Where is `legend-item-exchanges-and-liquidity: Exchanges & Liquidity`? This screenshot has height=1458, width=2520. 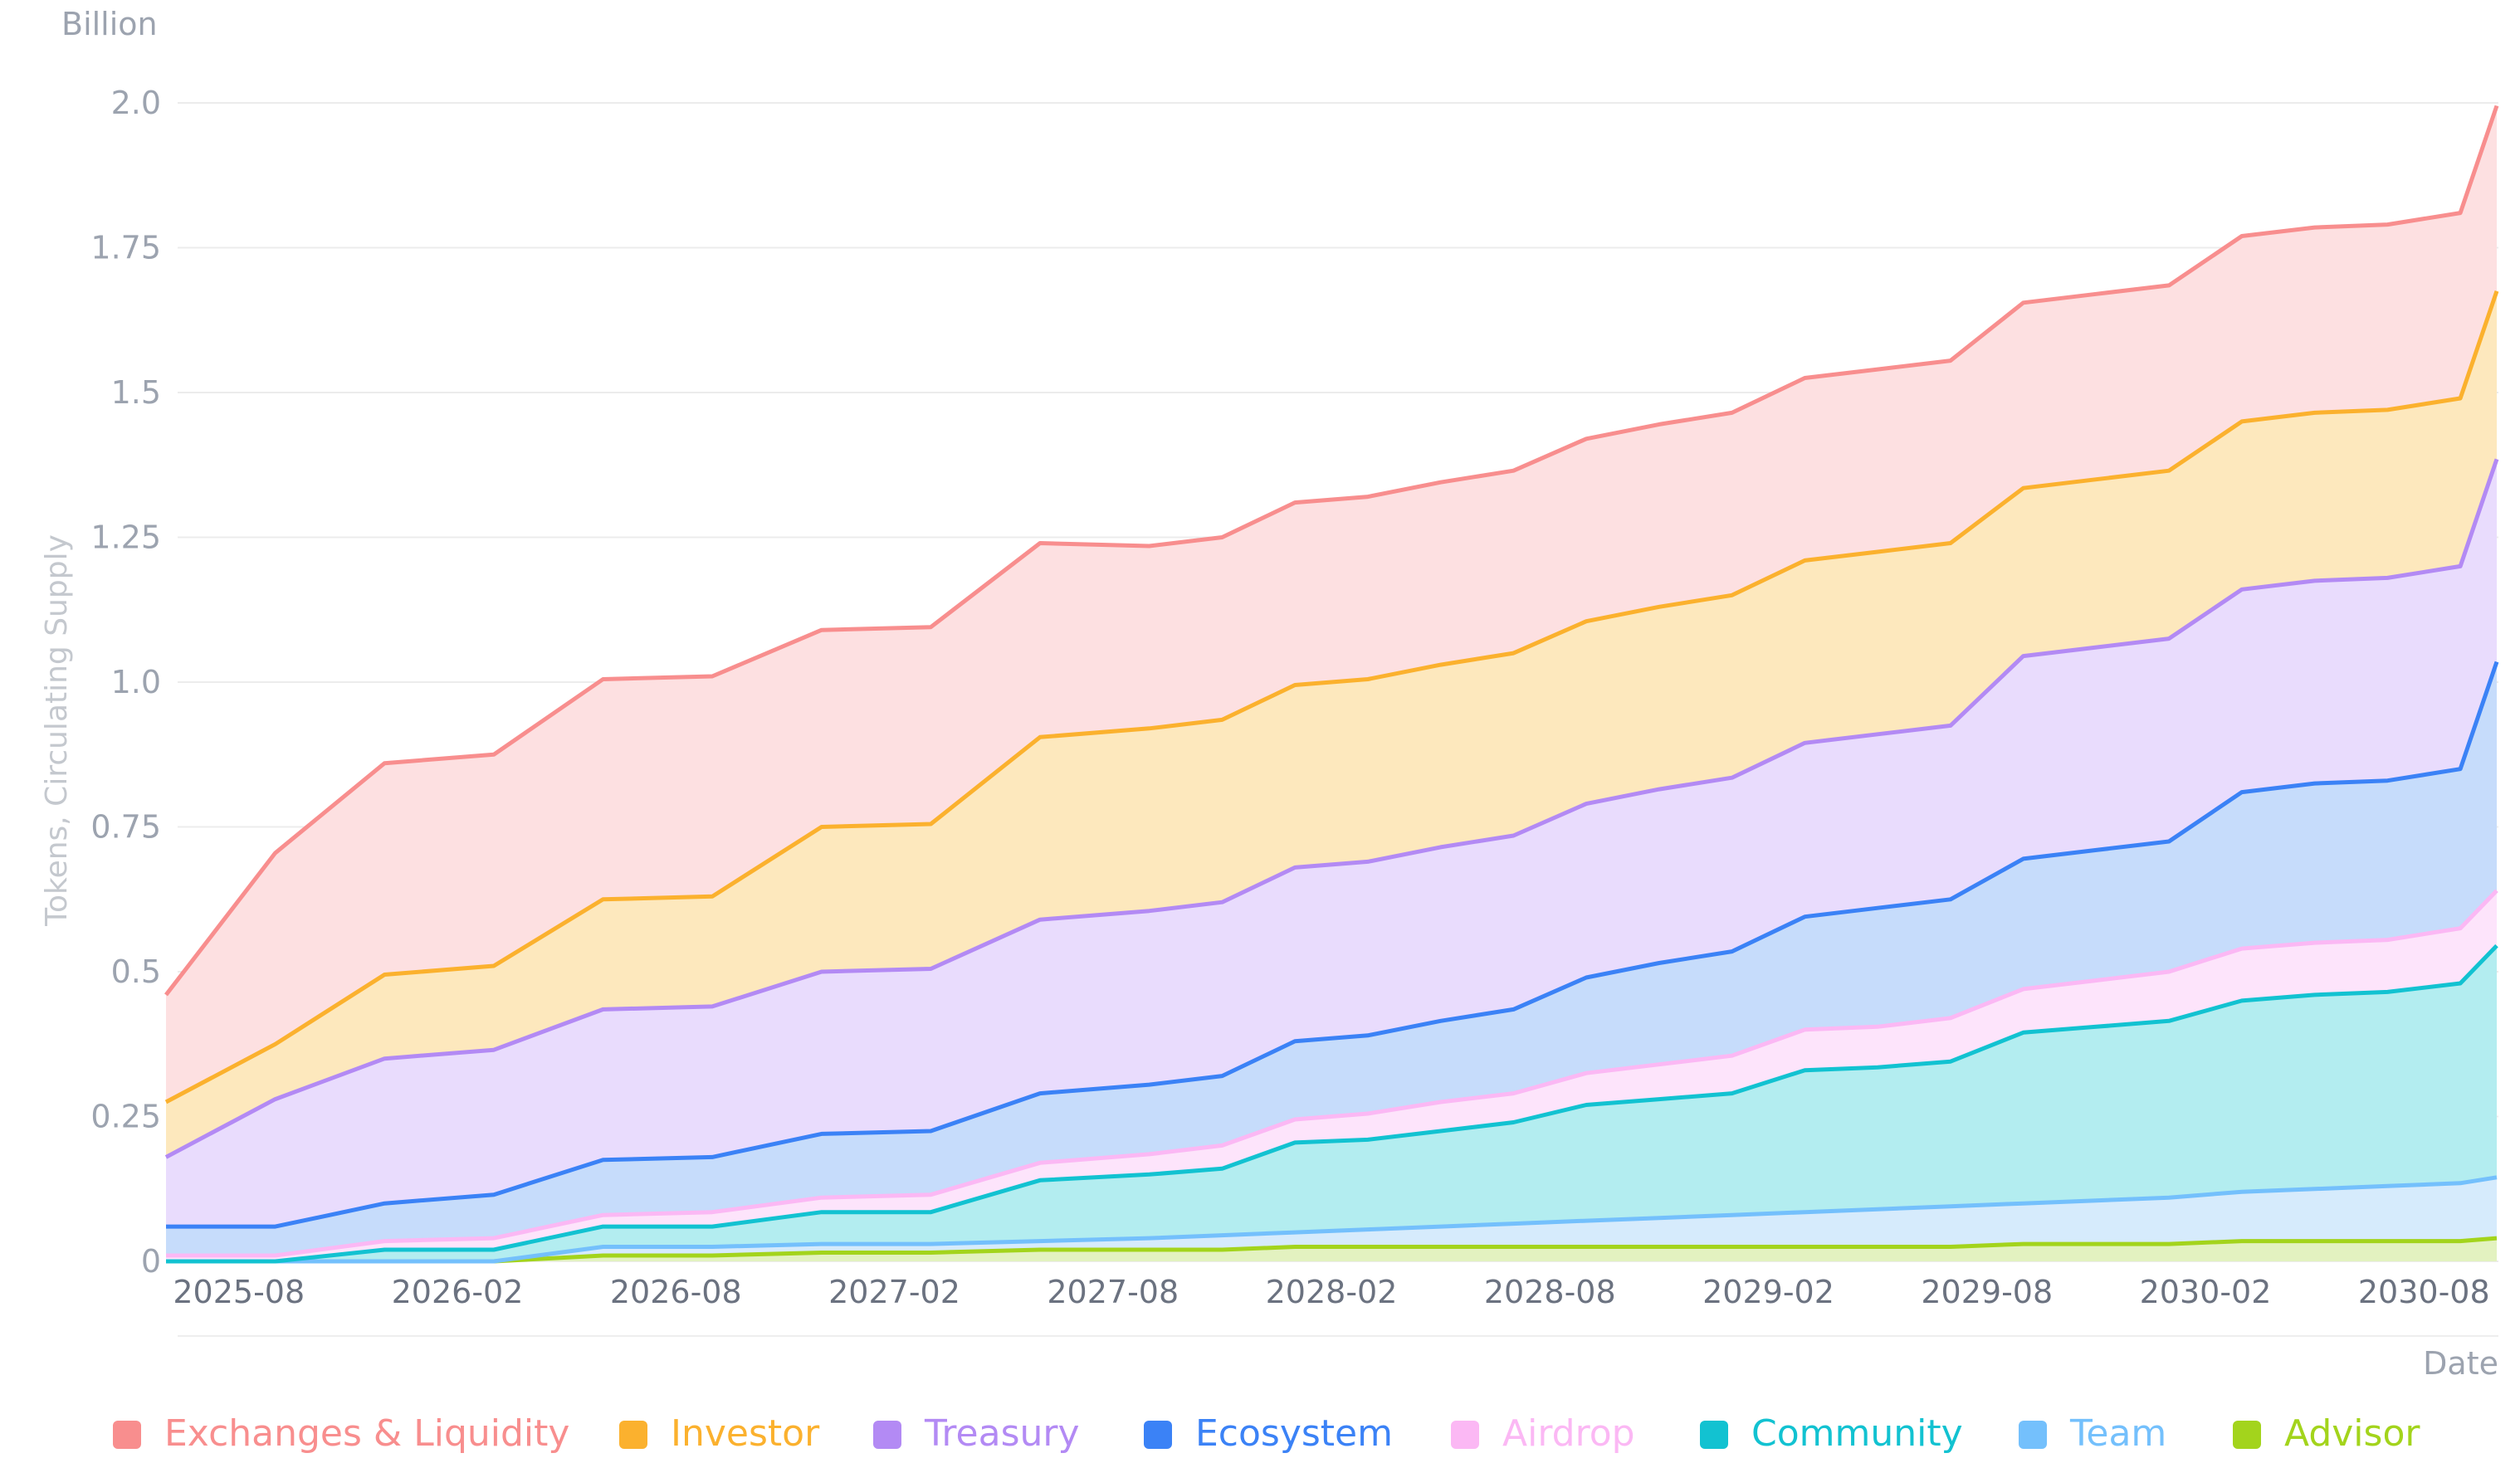 legend-item-exchanges-and-liquidity: Exchanges & Liquidity is located at coordinates (341, 1433).